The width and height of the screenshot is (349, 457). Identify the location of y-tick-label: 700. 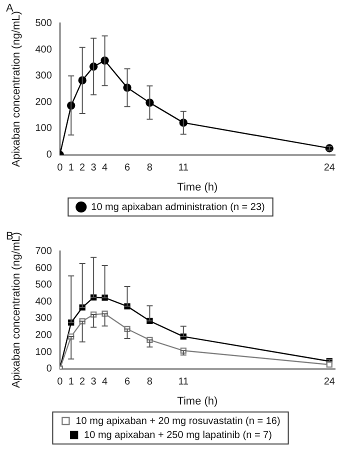
(43, 251).